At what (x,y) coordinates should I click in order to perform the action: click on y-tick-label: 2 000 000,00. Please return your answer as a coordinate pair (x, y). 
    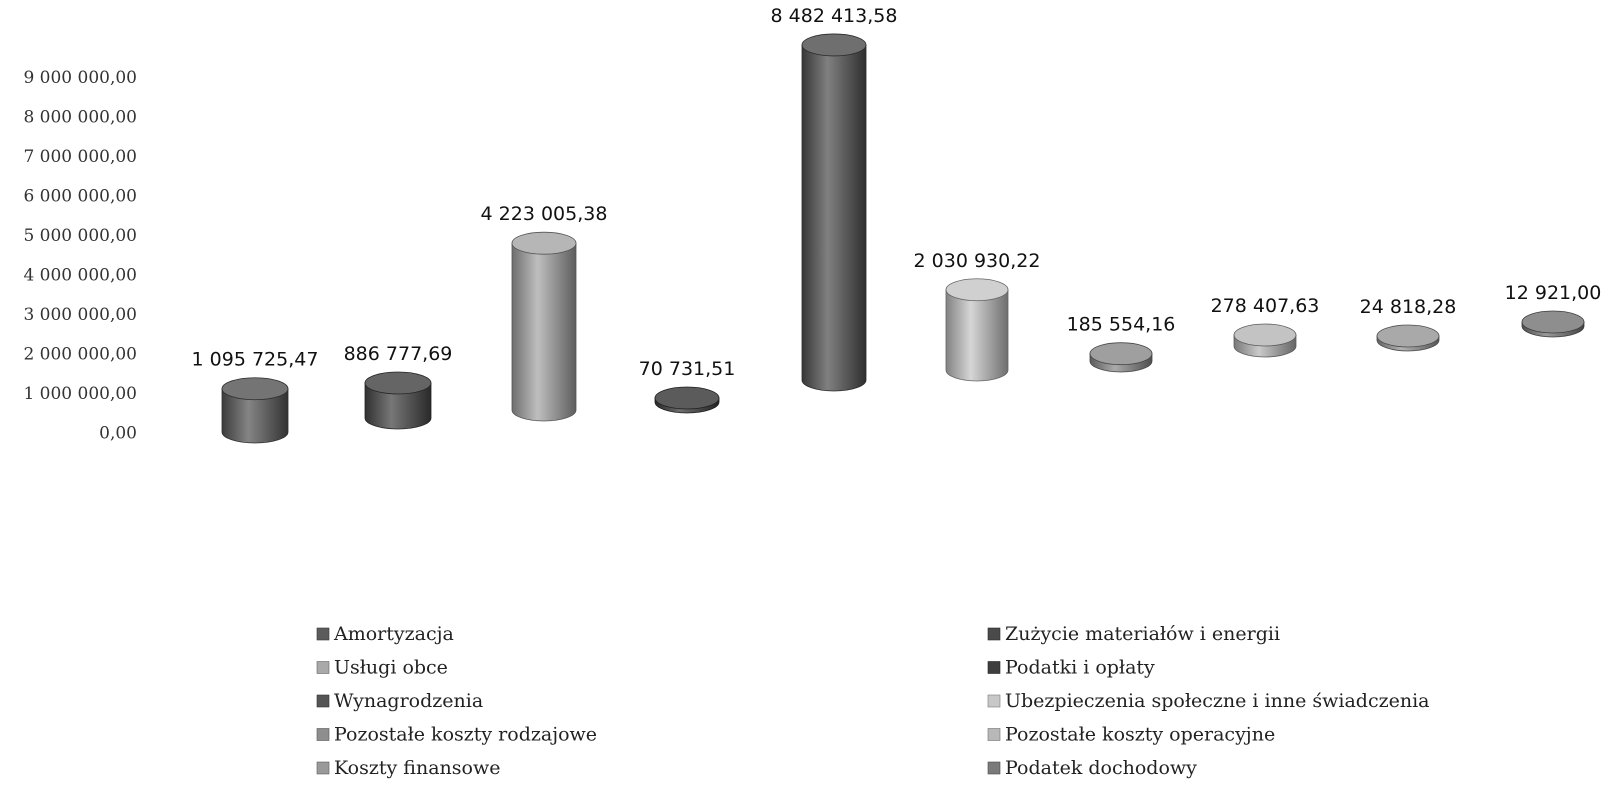
    Looking at the image, I should click on (80, 355).